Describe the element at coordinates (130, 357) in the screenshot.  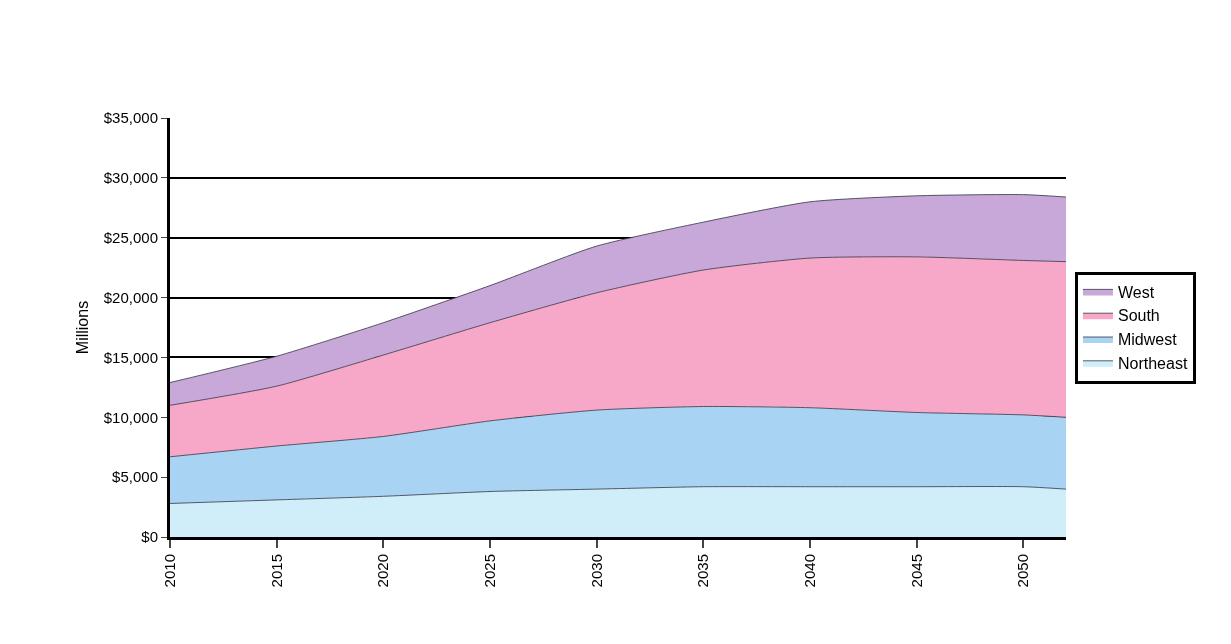
I see `y-tick-label: $15,000` at that location.